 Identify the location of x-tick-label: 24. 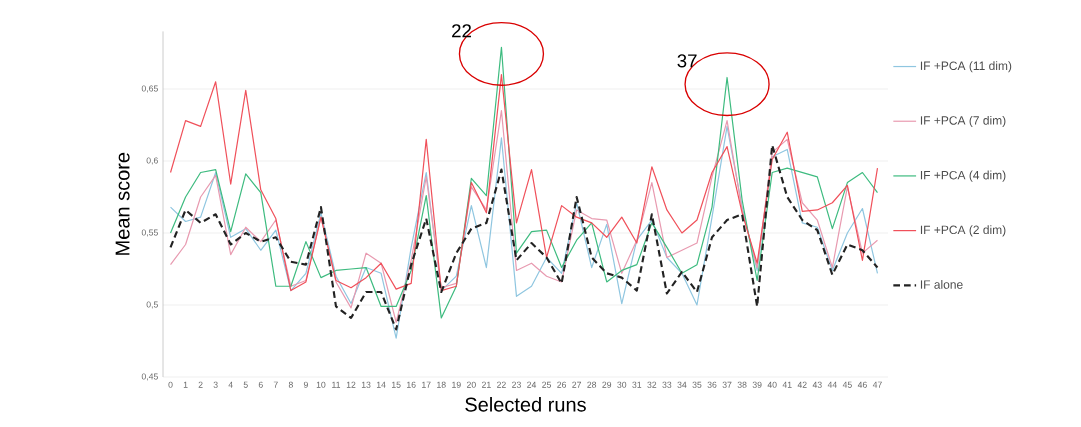
(532, 384).